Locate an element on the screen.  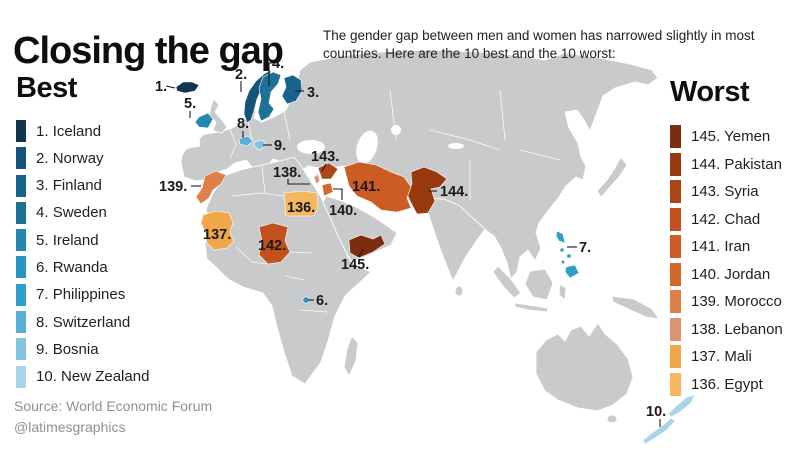
list-item: 10. New Zealand is located at coordinates (83, 376).